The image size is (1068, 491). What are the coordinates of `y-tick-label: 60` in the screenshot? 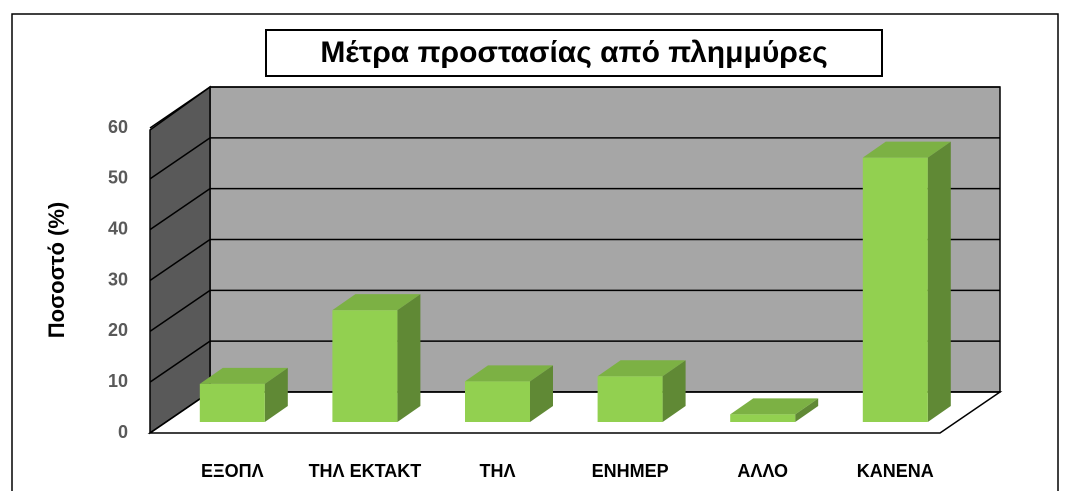 It's located at (118, 127).